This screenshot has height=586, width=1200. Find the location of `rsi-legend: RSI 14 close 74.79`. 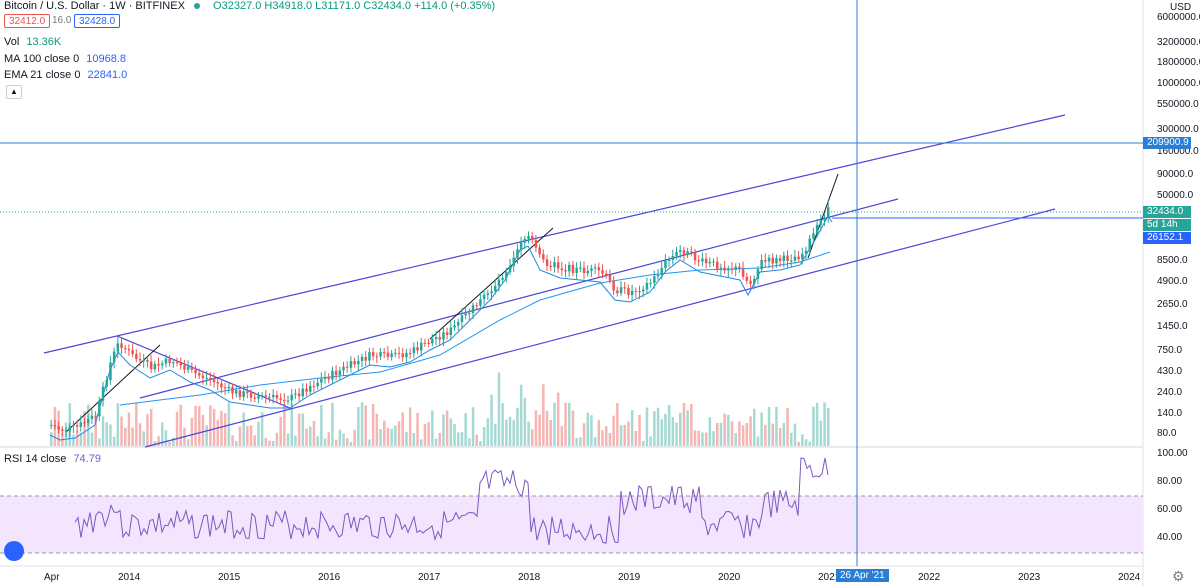

rsi-legend: RSI 14 close 74.79 is located at coordinates (52, 459).